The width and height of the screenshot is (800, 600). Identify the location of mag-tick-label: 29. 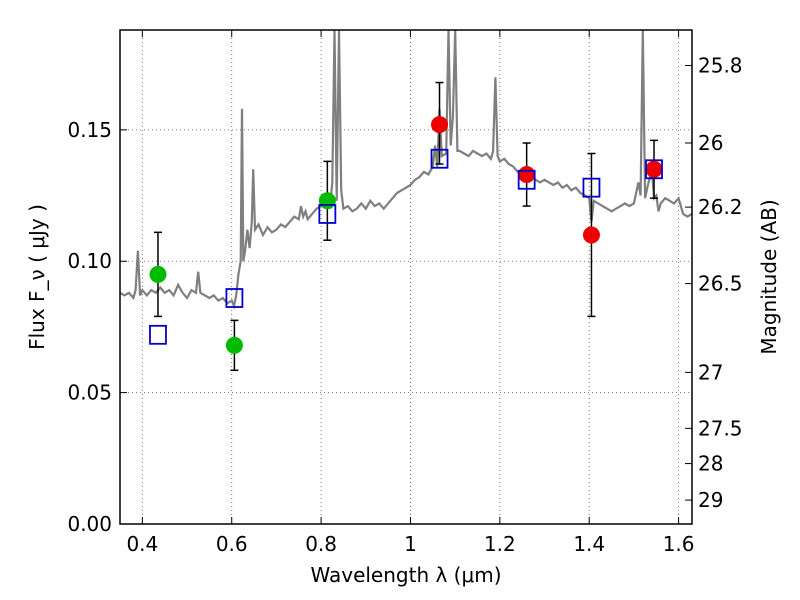
(710, 500).